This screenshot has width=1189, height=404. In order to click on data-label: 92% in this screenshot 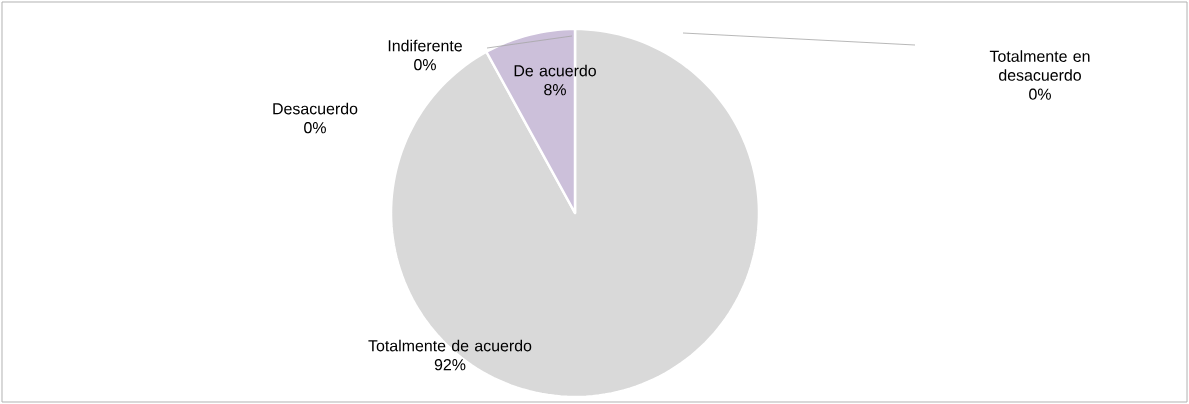, I will do `click(450, 365)`.